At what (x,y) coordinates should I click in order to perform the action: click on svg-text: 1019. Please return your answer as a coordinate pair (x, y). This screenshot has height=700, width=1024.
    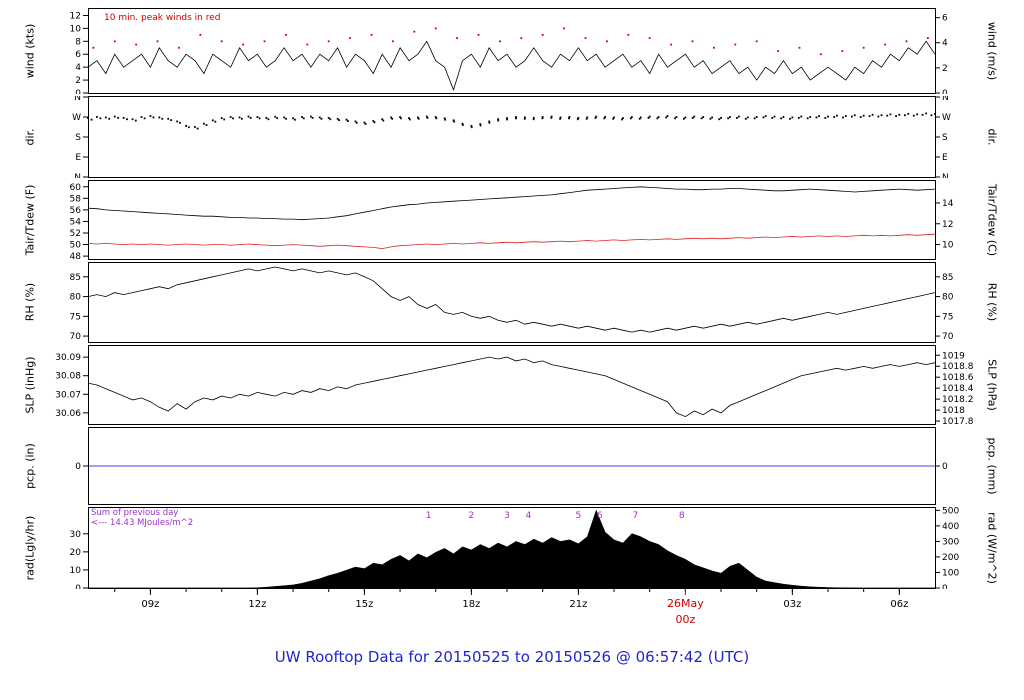
    Looking at the image, I should click on (953, 356).